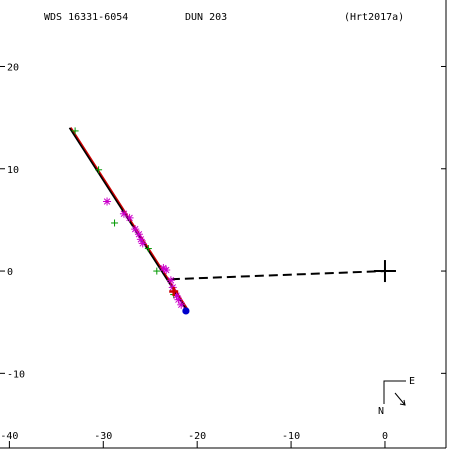 This screenshot has height=450, width=450. Describe the element at coordinates (103, 436) in the screenshot. I see `x-tick-label: -30` at that location.